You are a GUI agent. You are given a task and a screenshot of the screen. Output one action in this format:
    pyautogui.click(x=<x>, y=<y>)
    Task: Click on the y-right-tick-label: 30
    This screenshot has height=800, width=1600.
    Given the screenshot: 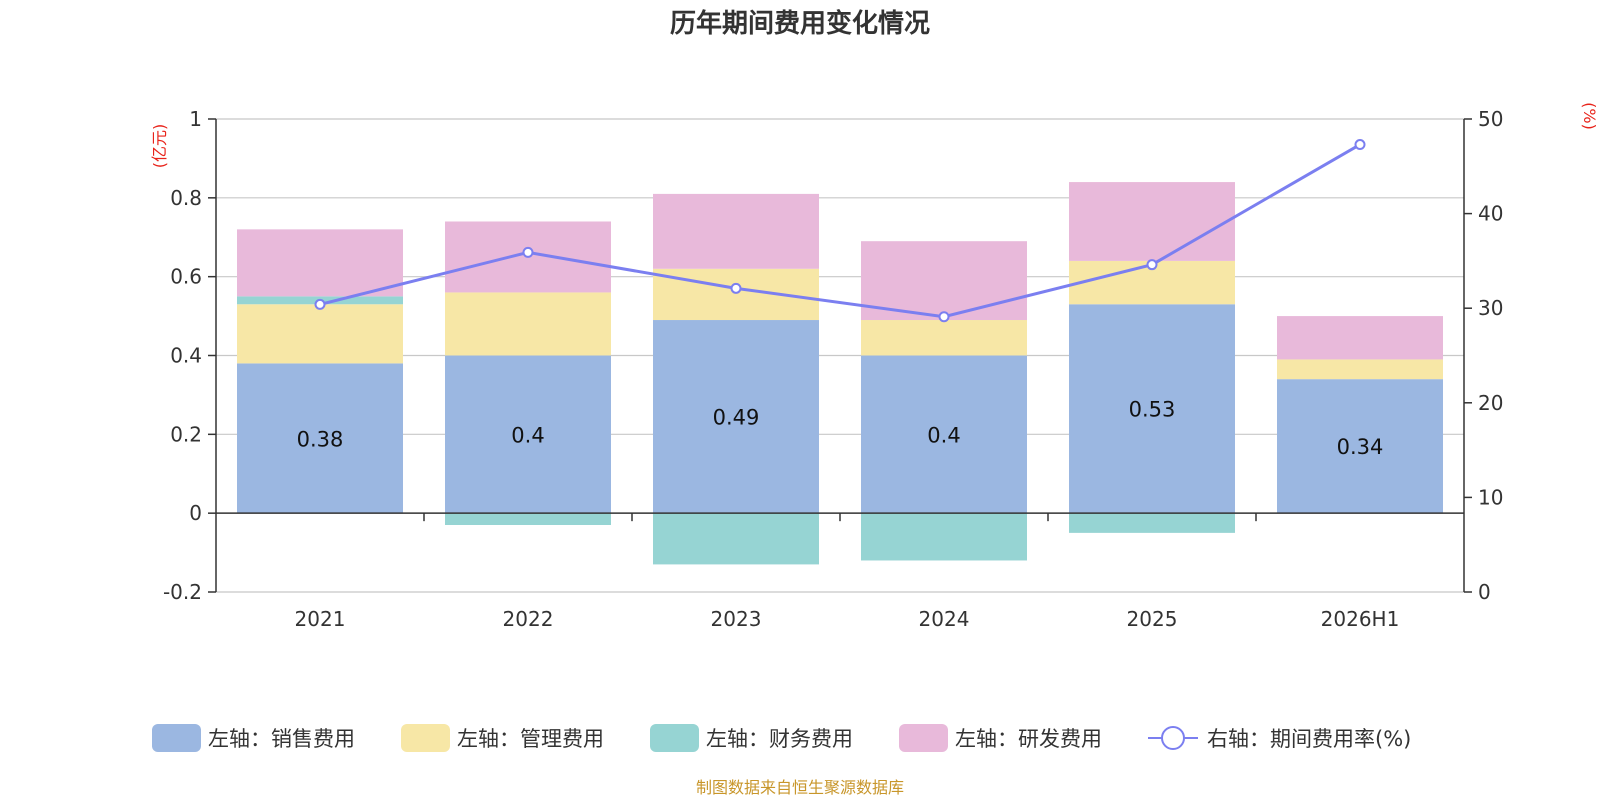 What is the action you would take?
    pyautogui.click(x=1490, y=308)
    